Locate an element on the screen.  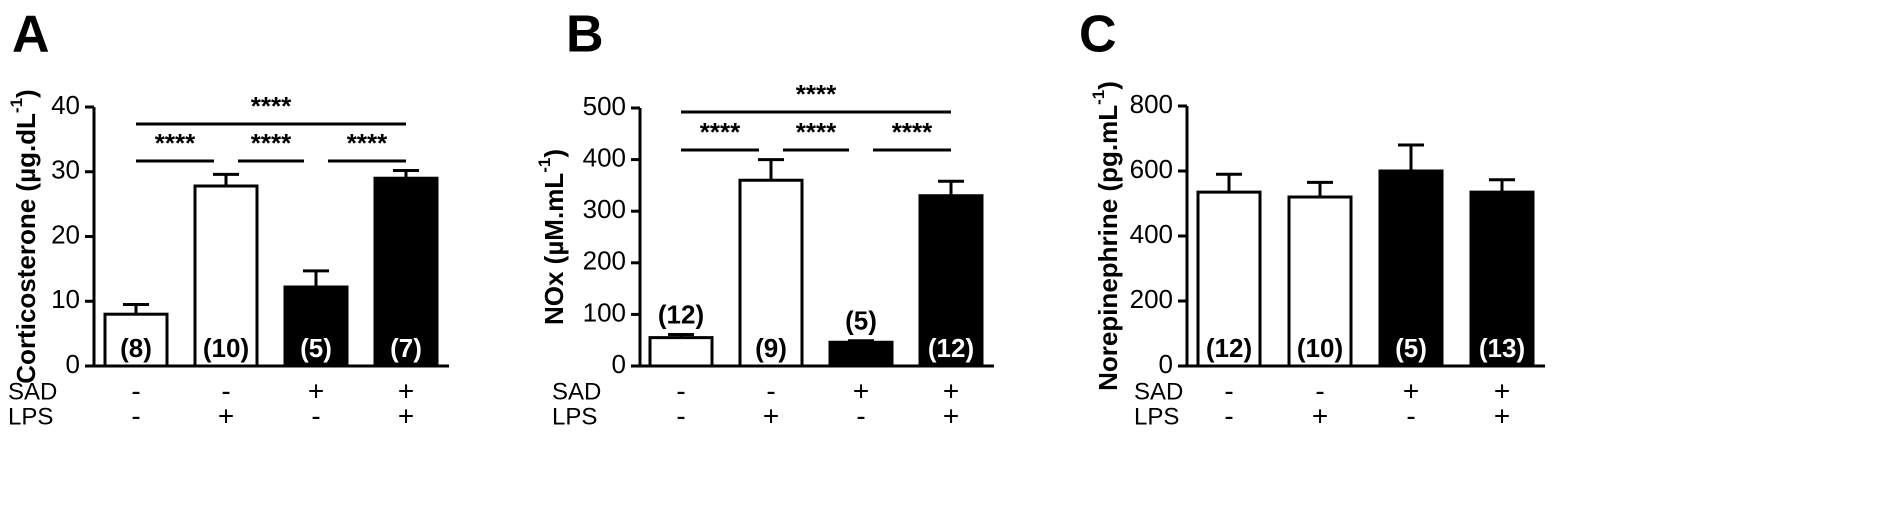
y-axis-label-text: NOx (µM.mL is located at coordinates (554, 249).